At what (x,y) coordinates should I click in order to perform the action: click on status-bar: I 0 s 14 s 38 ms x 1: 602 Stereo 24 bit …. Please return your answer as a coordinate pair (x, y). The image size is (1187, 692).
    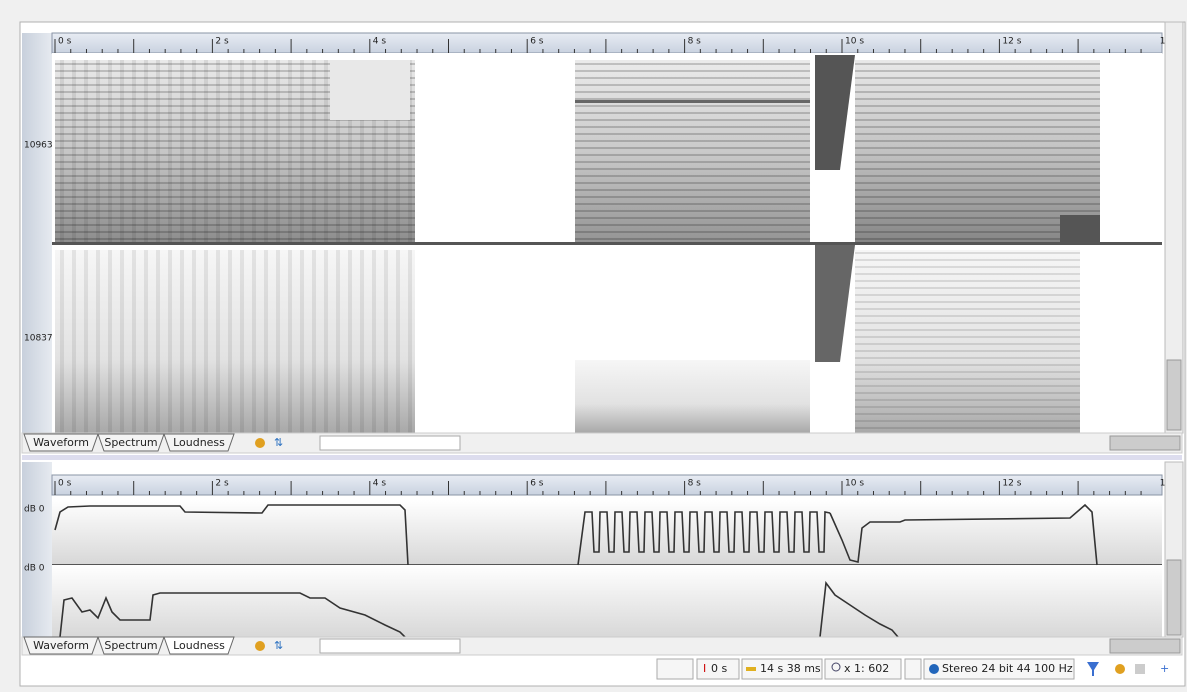
    Looking at the image, I should click on (912, 669).